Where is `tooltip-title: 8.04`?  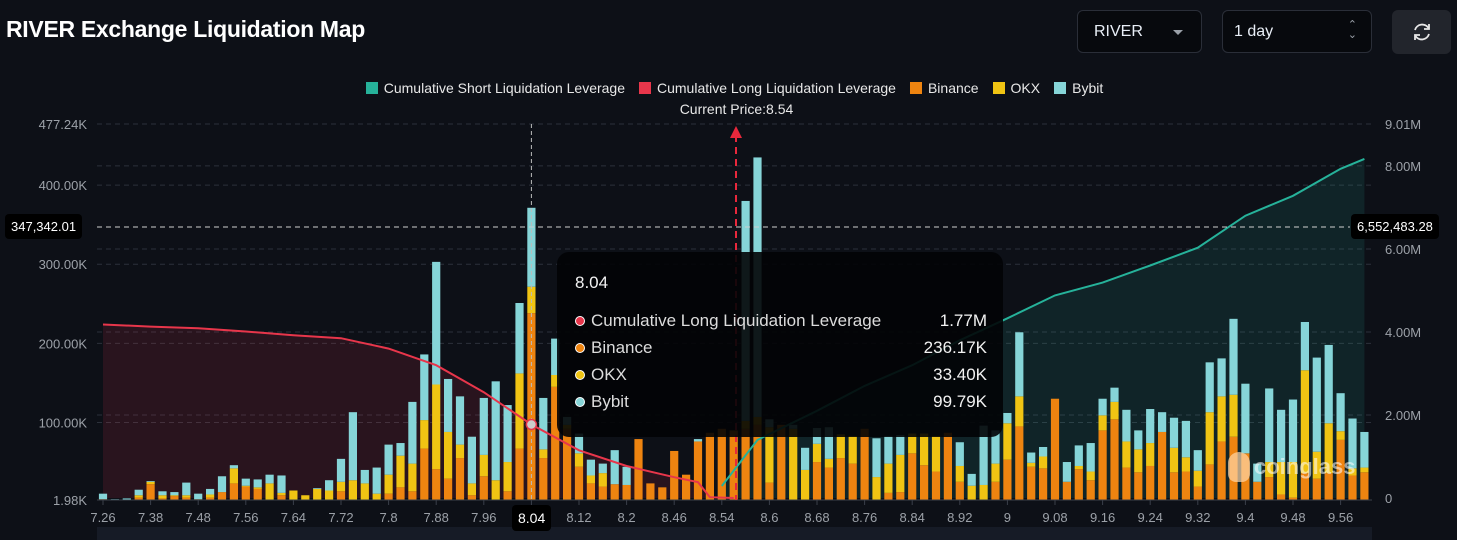
tooltip-title: 8.04 is located at coordinates (592, 282).